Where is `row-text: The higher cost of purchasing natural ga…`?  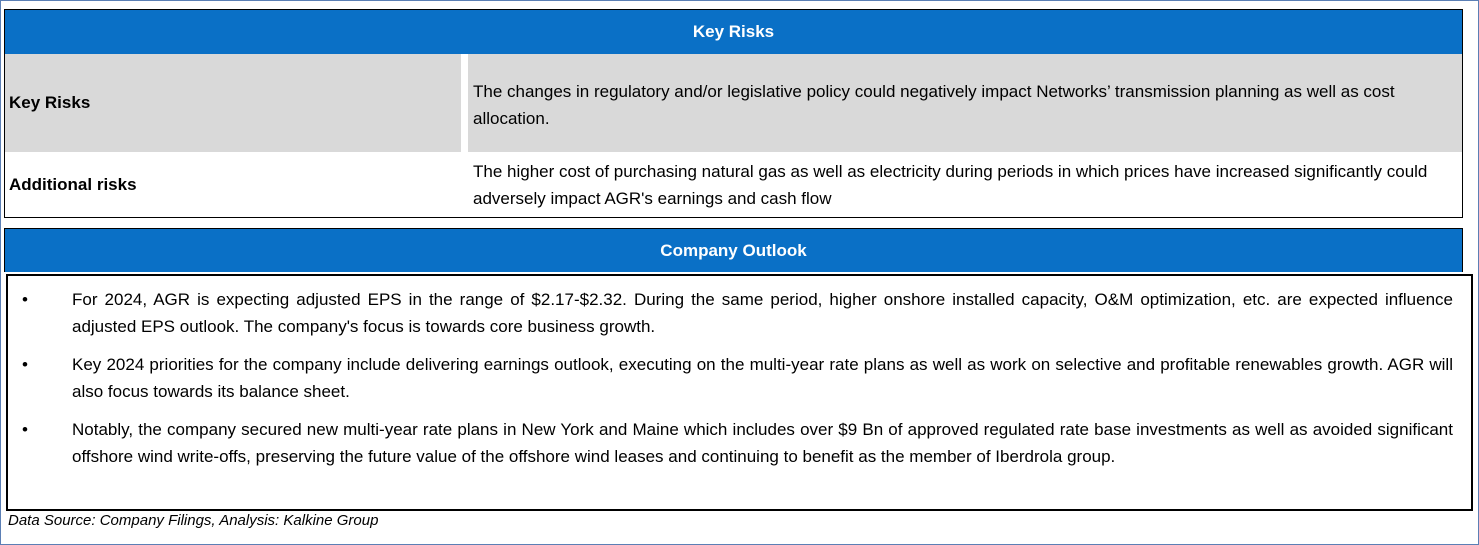
row-text: The higher cost of purchasing natural ga… is located at coordinates (950, 185).